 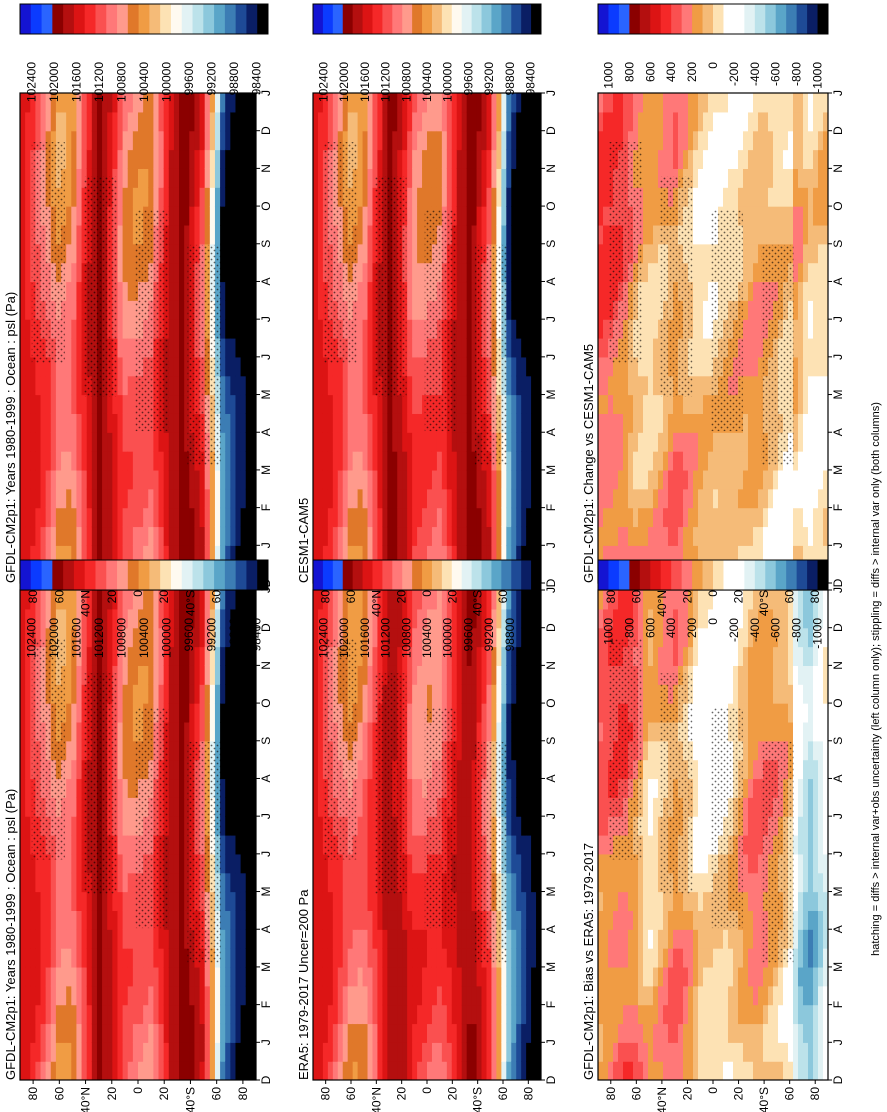 I want to click on lat-tick-label: 60, so click(x=503, y=597).